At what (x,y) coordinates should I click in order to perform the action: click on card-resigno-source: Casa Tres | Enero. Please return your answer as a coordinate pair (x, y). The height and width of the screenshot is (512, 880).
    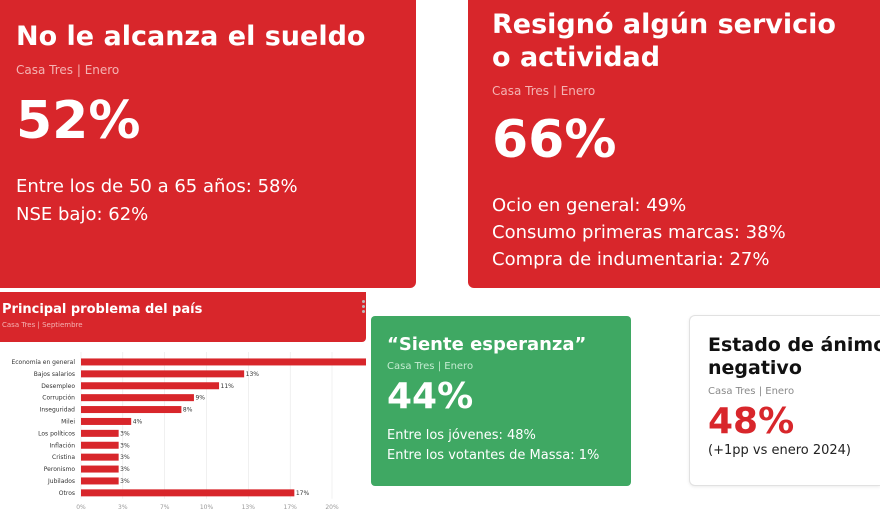
    Looking at the image, I should click on (544, 91).